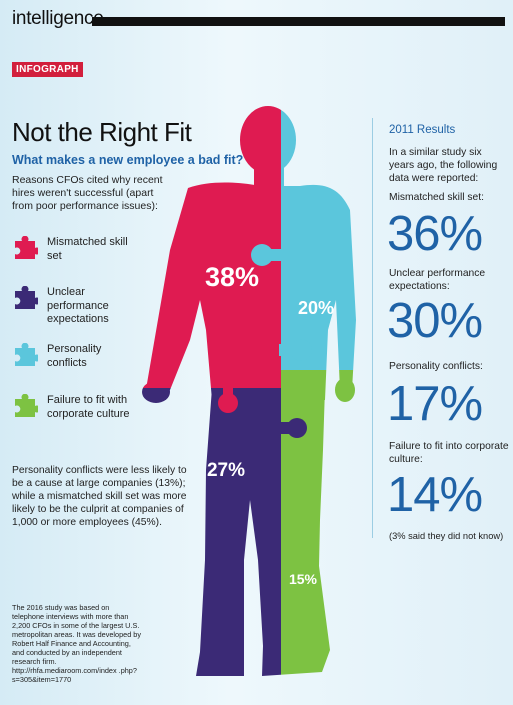  What do you see at coordinates (102, 132) in the screenshot?
I see `page-title: Not the Right Fit` at bounding box center [102, 132].